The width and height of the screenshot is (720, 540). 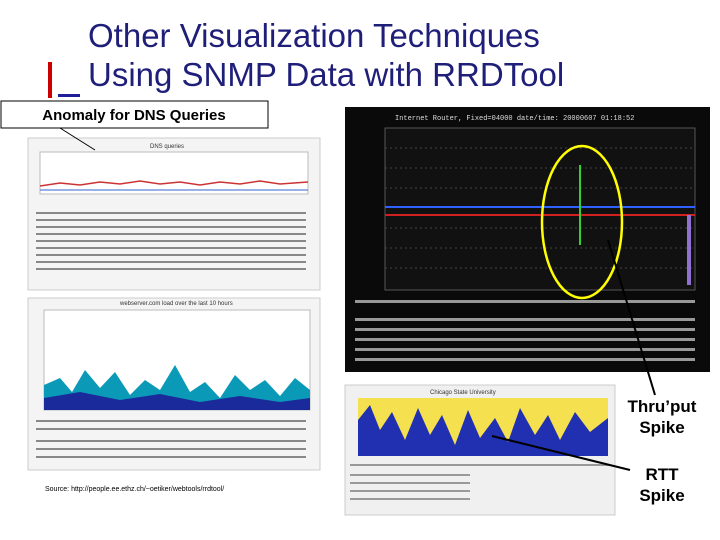 What do you see at coordinates (662, 406) in the screenshot?
I see `callout-word: Thru’put` at bounding box center [662, 406].